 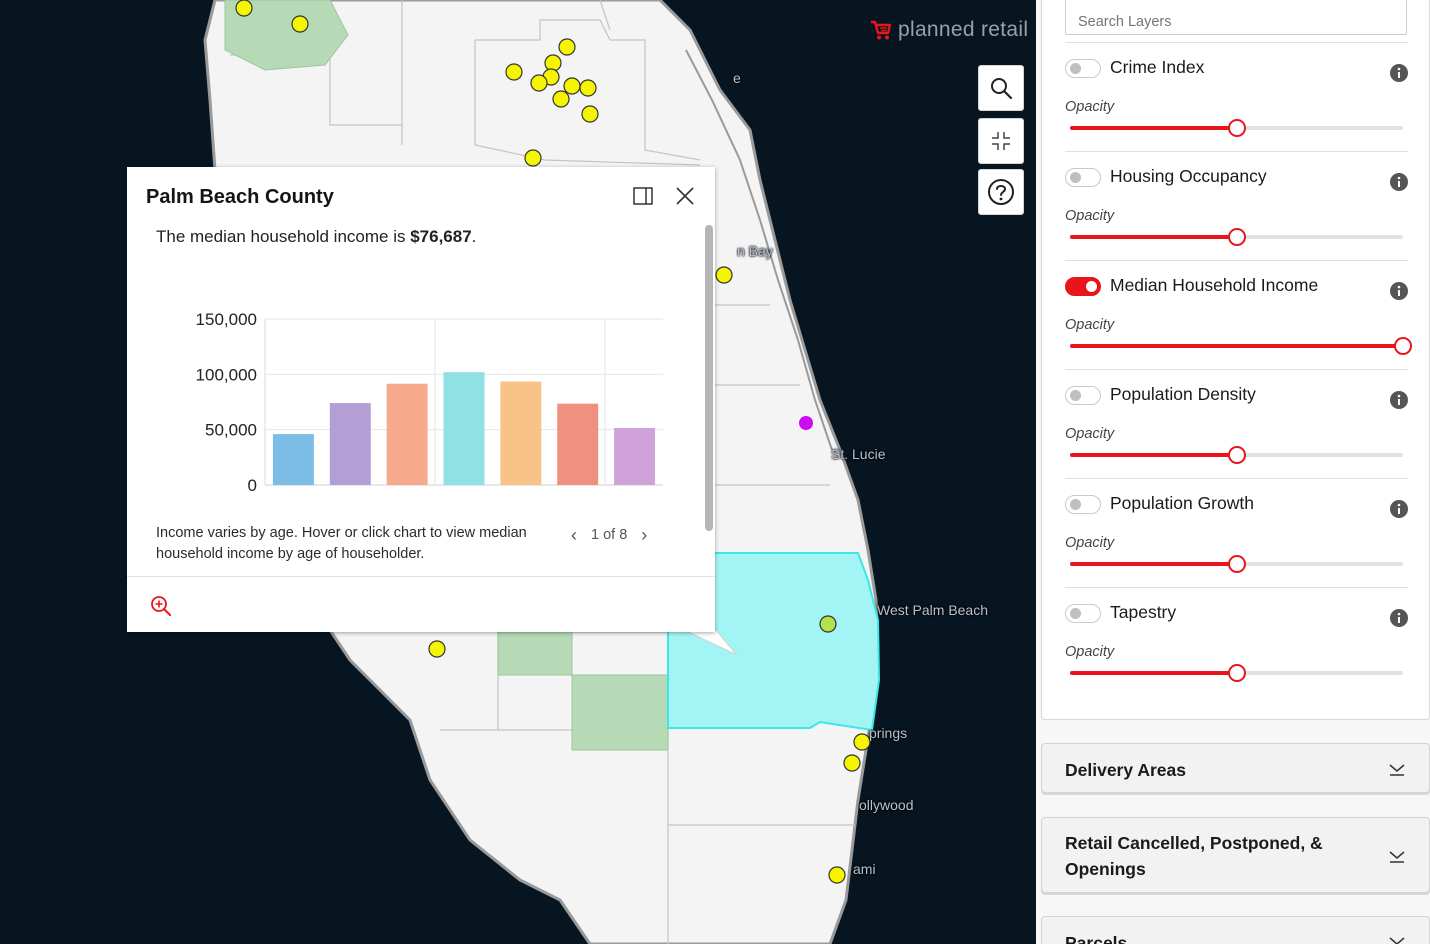 I want to click on chart-pager: ‹ 1 of 8 ›, so click(x=609, y=535).